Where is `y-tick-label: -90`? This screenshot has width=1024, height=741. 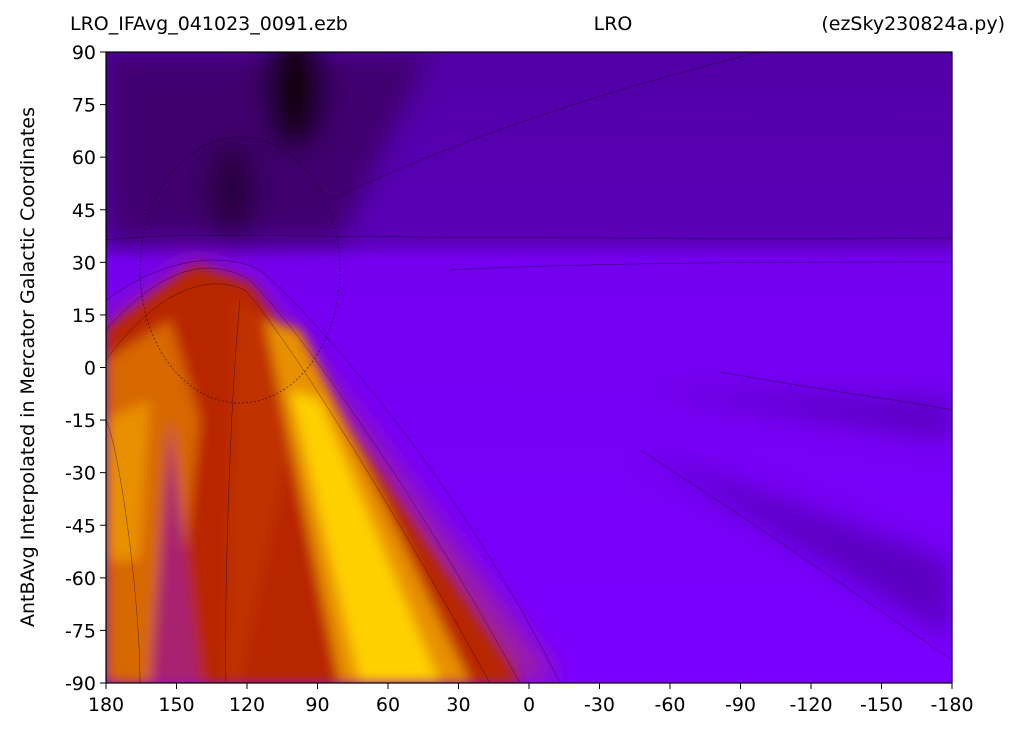 y-tick-label: -90 is located at coordinates (80, 684).